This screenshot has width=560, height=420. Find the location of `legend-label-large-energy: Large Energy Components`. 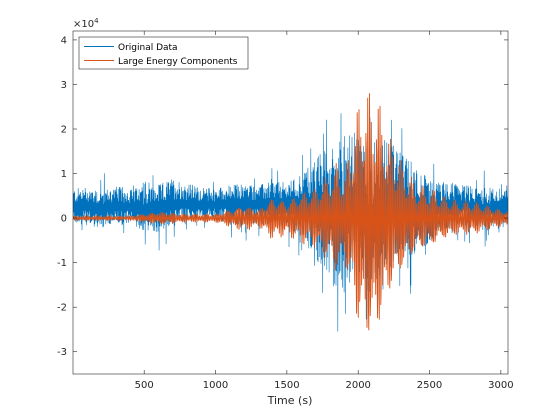

legend-label-large-energy: Large Energy Components is located at coordinates (178, 62).